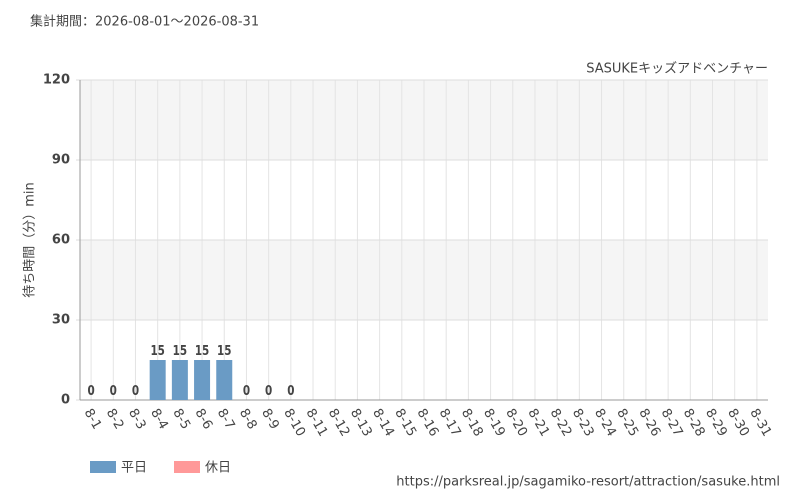  I want to click on x-tick-label: 8-30, so click(738, 422).